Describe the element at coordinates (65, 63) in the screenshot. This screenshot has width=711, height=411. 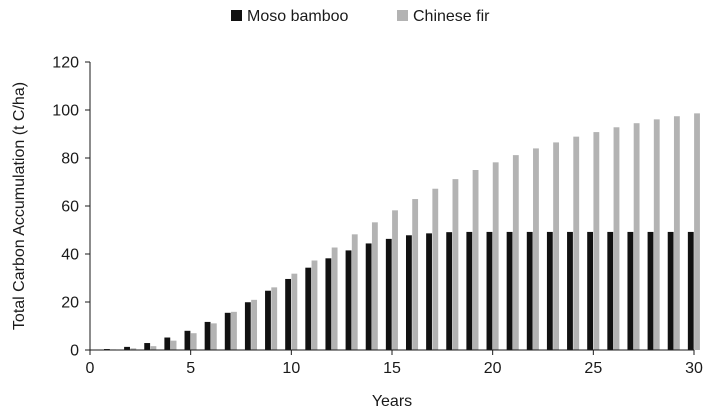
I see `y-tick-label: 120` at that location.